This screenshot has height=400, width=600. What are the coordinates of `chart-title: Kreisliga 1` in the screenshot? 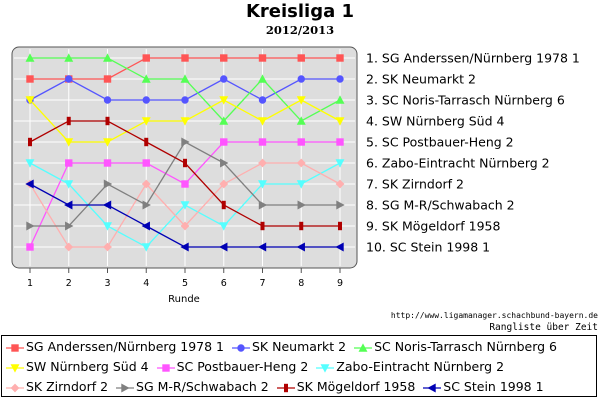 It's located at (300, 11).